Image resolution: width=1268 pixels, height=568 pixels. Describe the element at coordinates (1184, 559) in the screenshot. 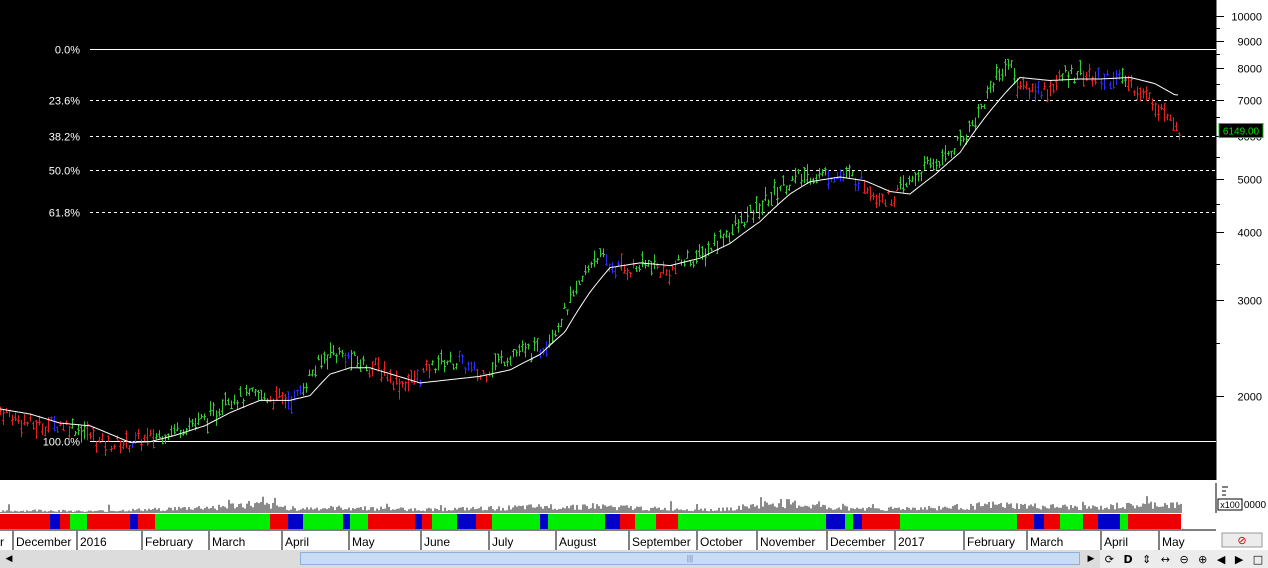

I see `zoom-out-icon: ⊖` at that location.